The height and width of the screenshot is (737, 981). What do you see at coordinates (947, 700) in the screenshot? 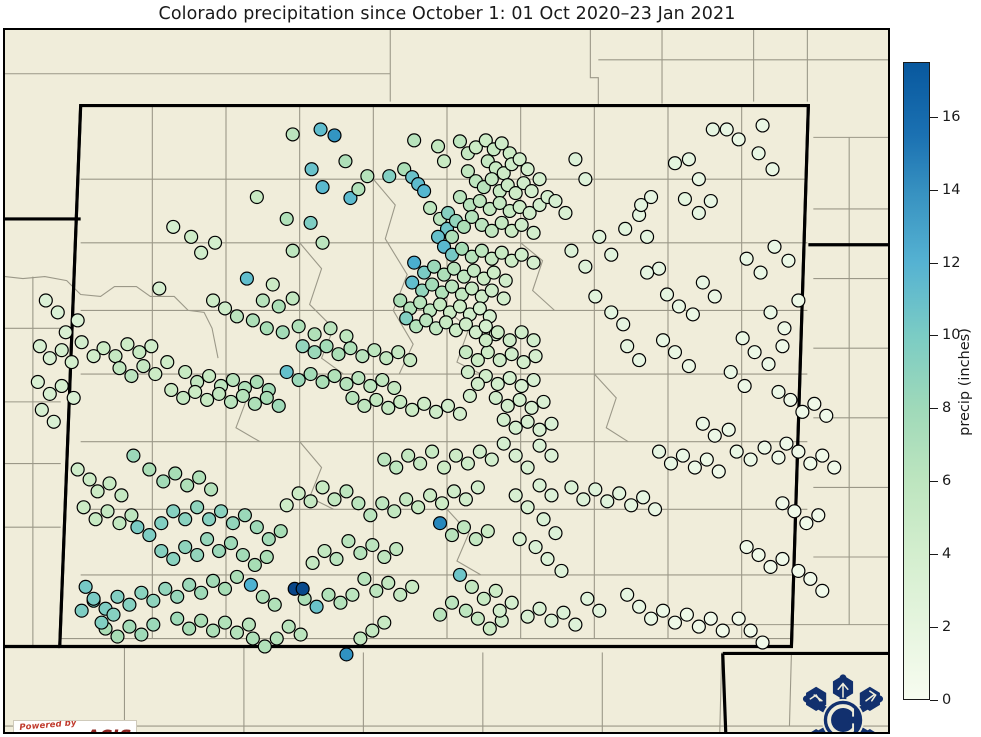
I see `colorbar-tick-label: 0` at bounding box center [947, 700].